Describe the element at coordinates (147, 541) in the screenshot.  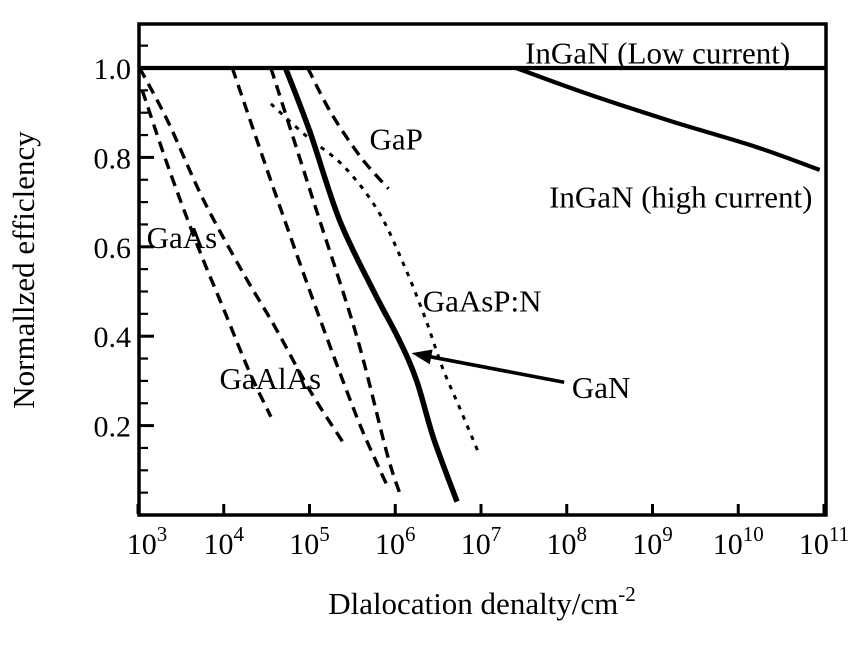
I see `x-tick-label-10e3: 10³` at that location.